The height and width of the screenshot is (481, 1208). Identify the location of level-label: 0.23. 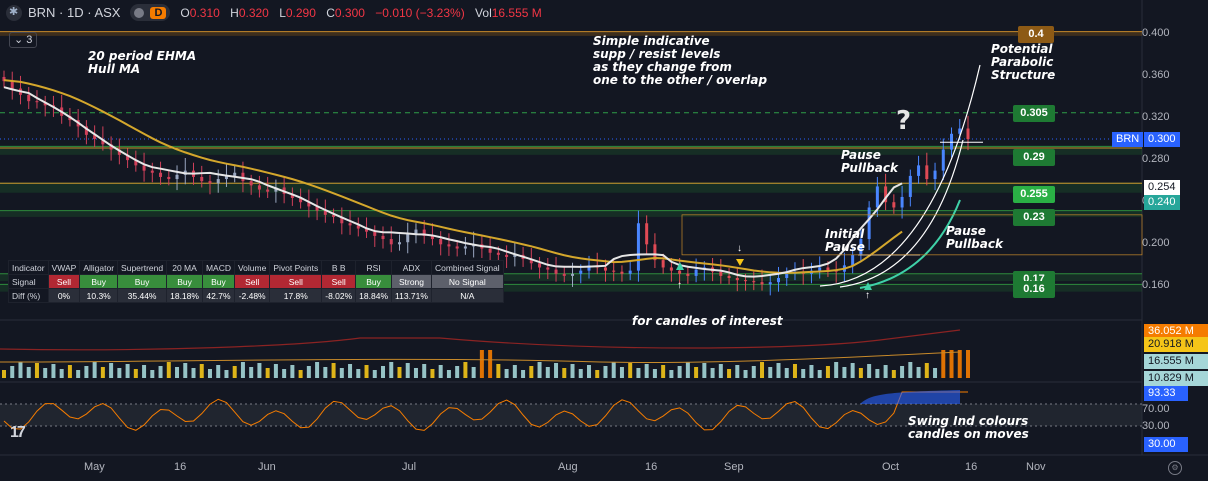
(1034, 218).